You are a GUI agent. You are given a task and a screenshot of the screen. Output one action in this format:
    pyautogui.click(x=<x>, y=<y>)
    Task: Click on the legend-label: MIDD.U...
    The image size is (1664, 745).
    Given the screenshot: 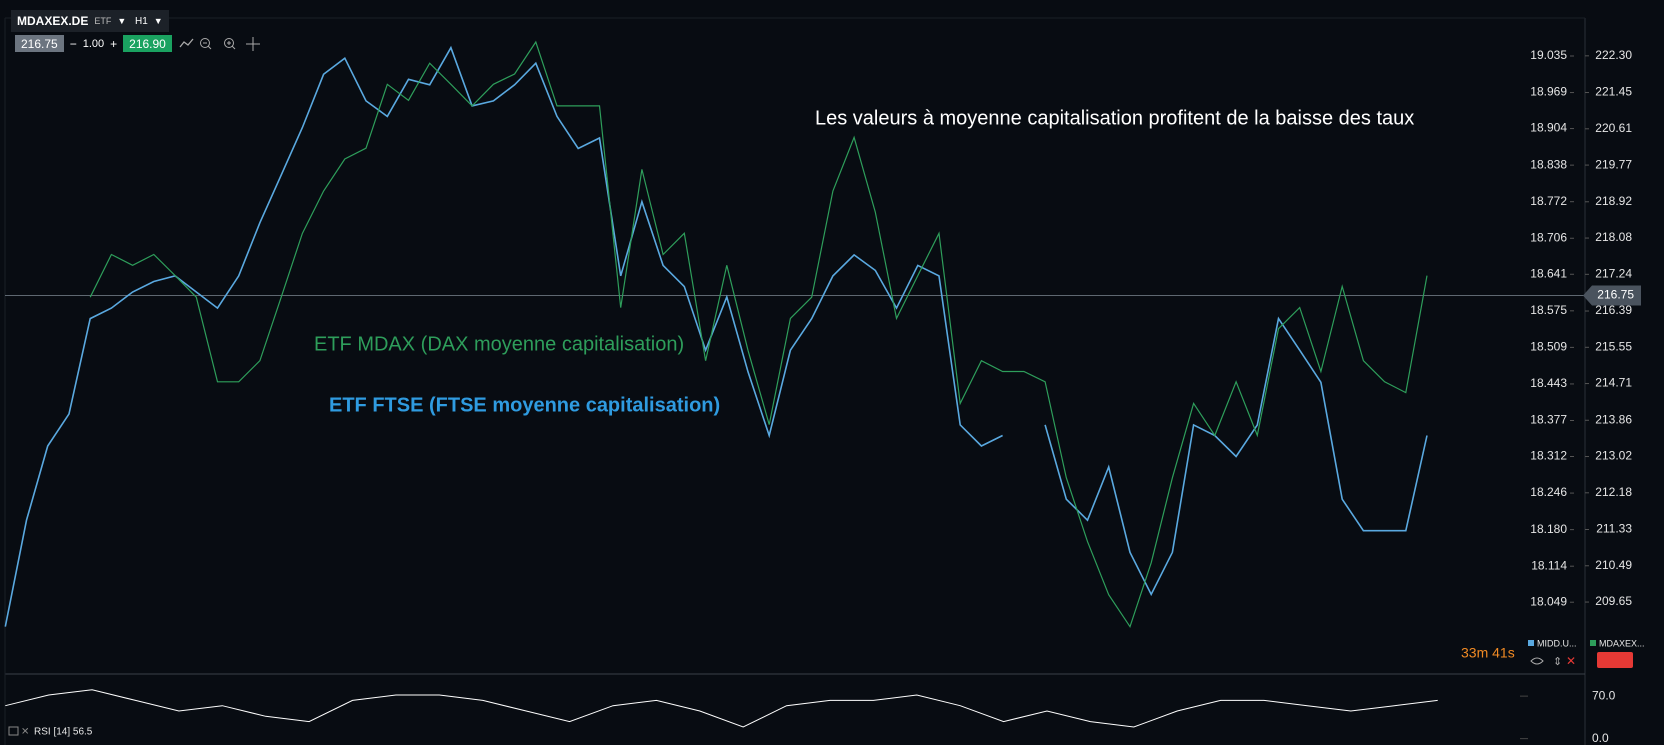 What is the action you would take?
    pyautogui.click(x=1557, y=643)
    